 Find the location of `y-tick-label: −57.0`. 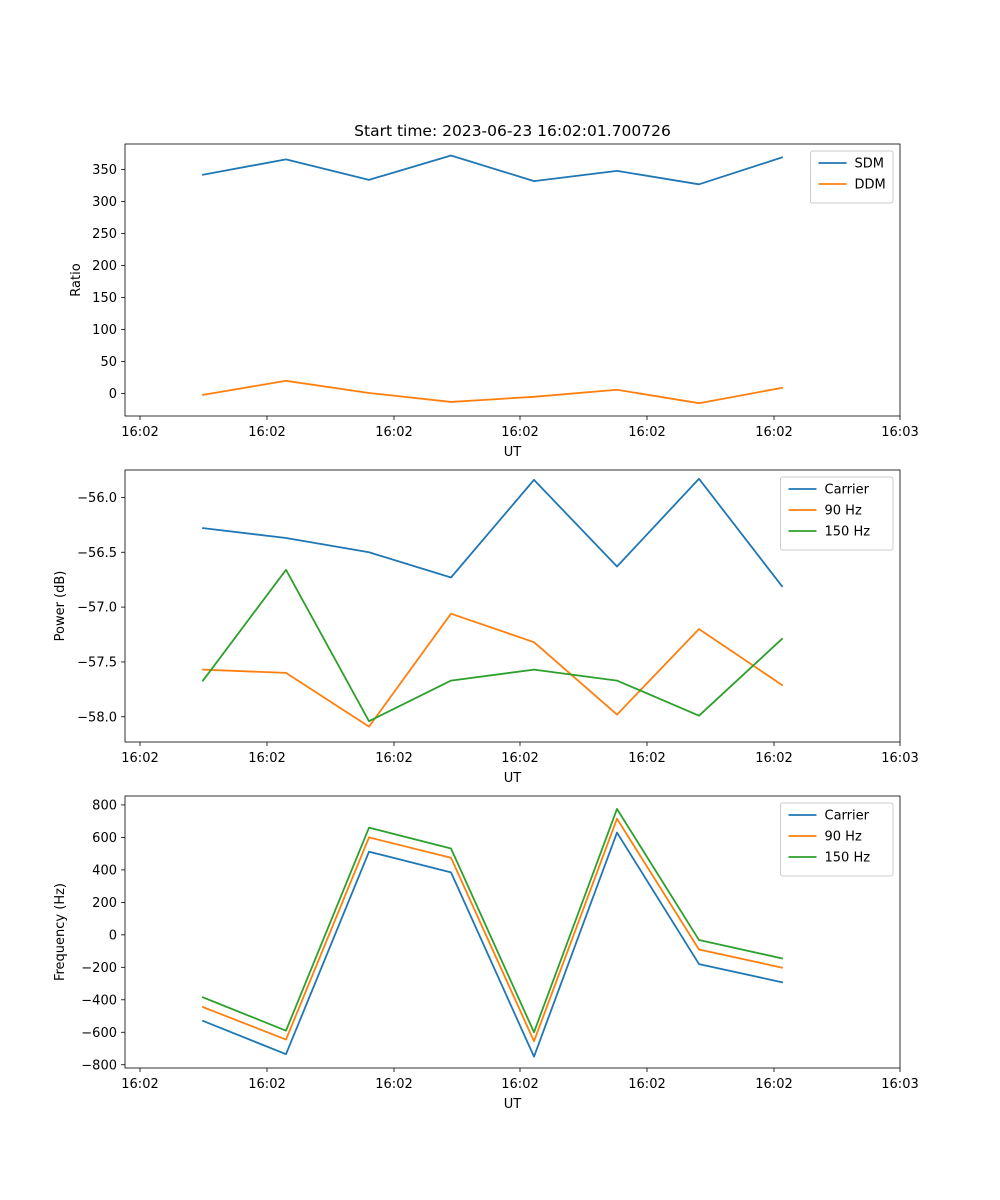

y-tick-label: −57.0 is located at coordinates (97, 608).